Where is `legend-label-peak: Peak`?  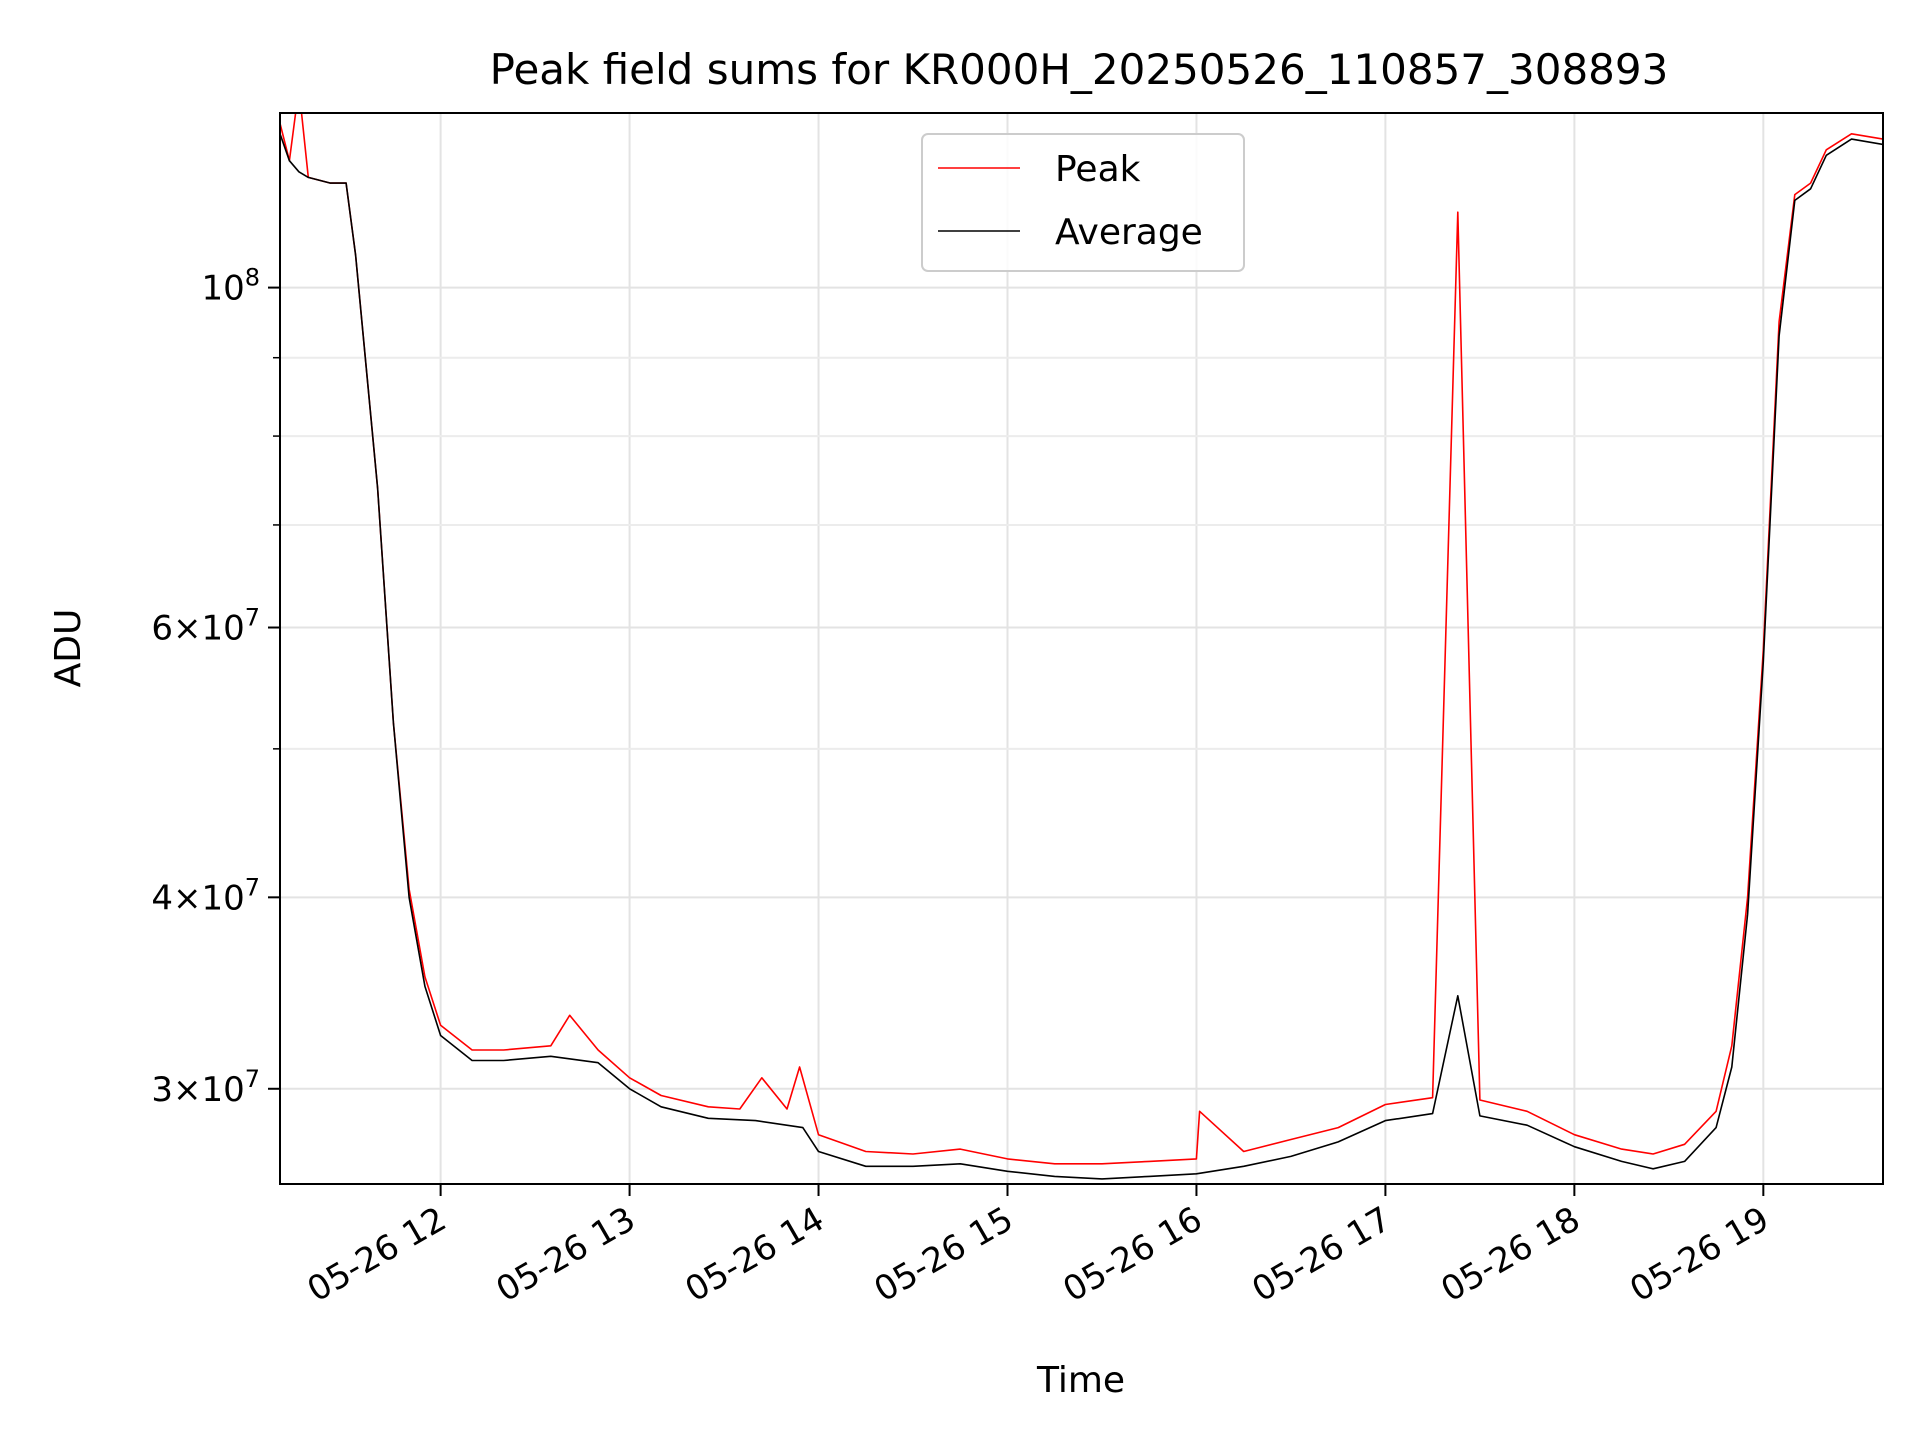
legend-label-peak: Peak is located at coordinates (1098, 169).